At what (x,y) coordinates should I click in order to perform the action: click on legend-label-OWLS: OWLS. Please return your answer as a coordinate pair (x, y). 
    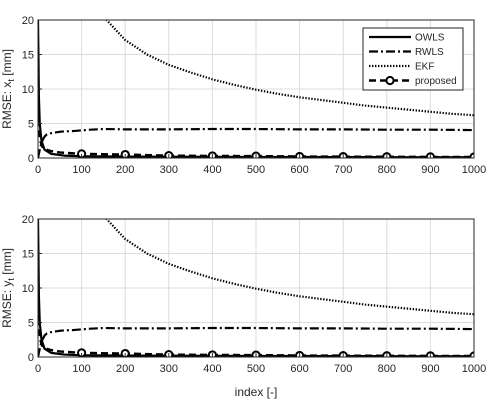
    Looking at the image, I should click on (430, 38).